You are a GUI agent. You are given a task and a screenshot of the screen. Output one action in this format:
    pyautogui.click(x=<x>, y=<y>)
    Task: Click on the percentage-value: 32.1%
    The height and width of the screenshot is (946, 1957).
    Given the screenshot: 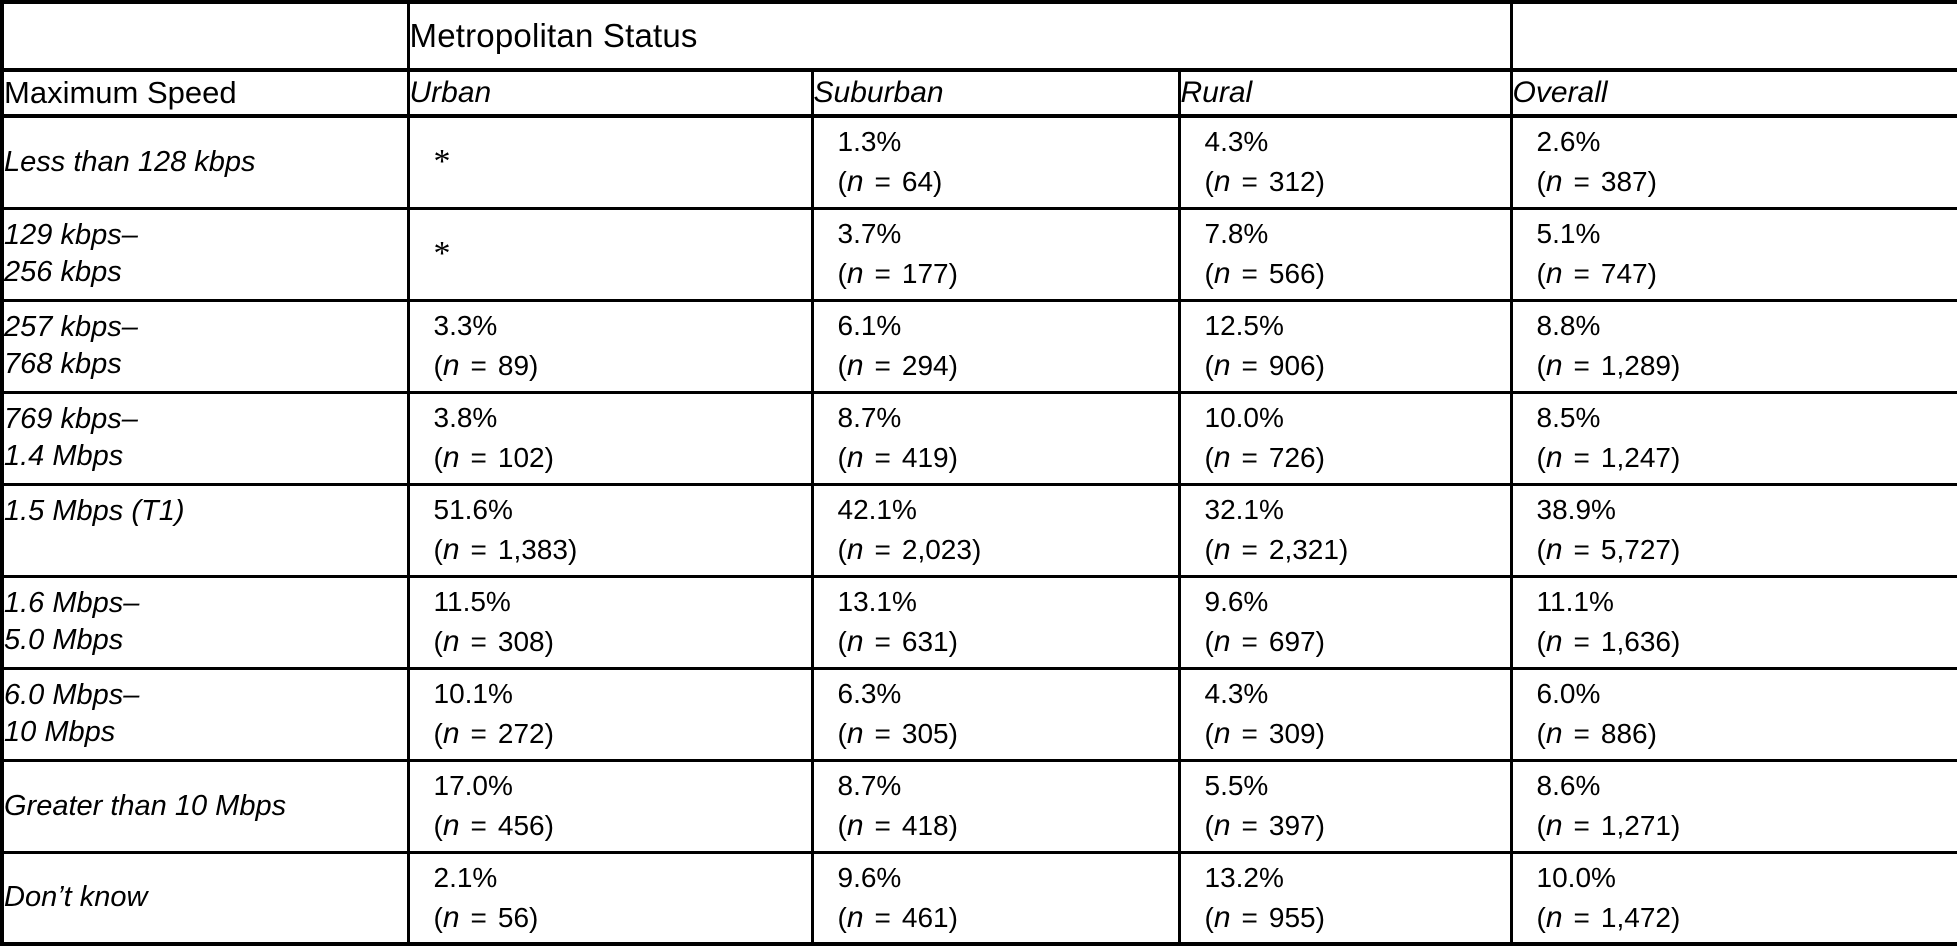 What is the action you would take?
    pyautogui.click(x=1244, y=509)
    